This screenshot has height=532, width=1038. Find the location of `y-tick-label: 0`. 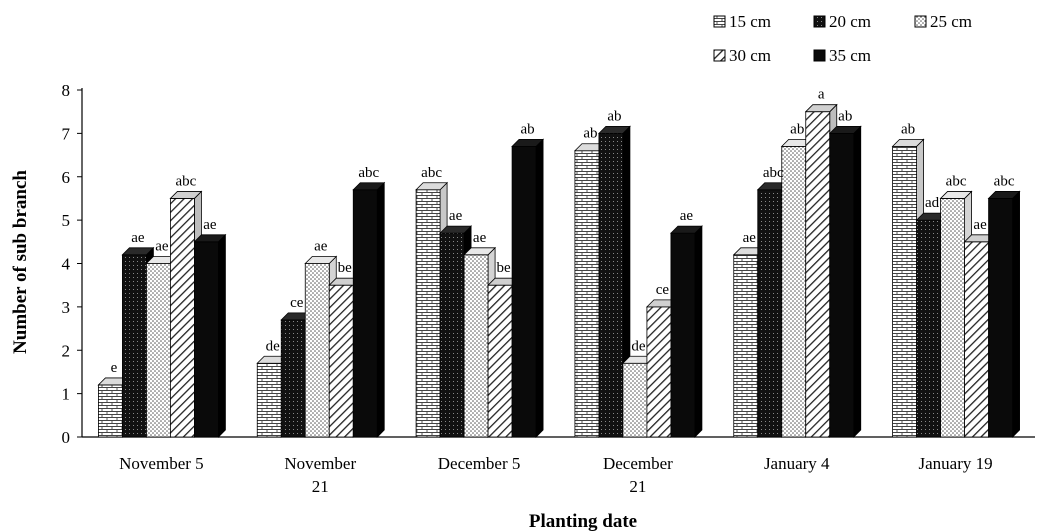

y-tick-label: 0 is located at coordinates (66, 437).